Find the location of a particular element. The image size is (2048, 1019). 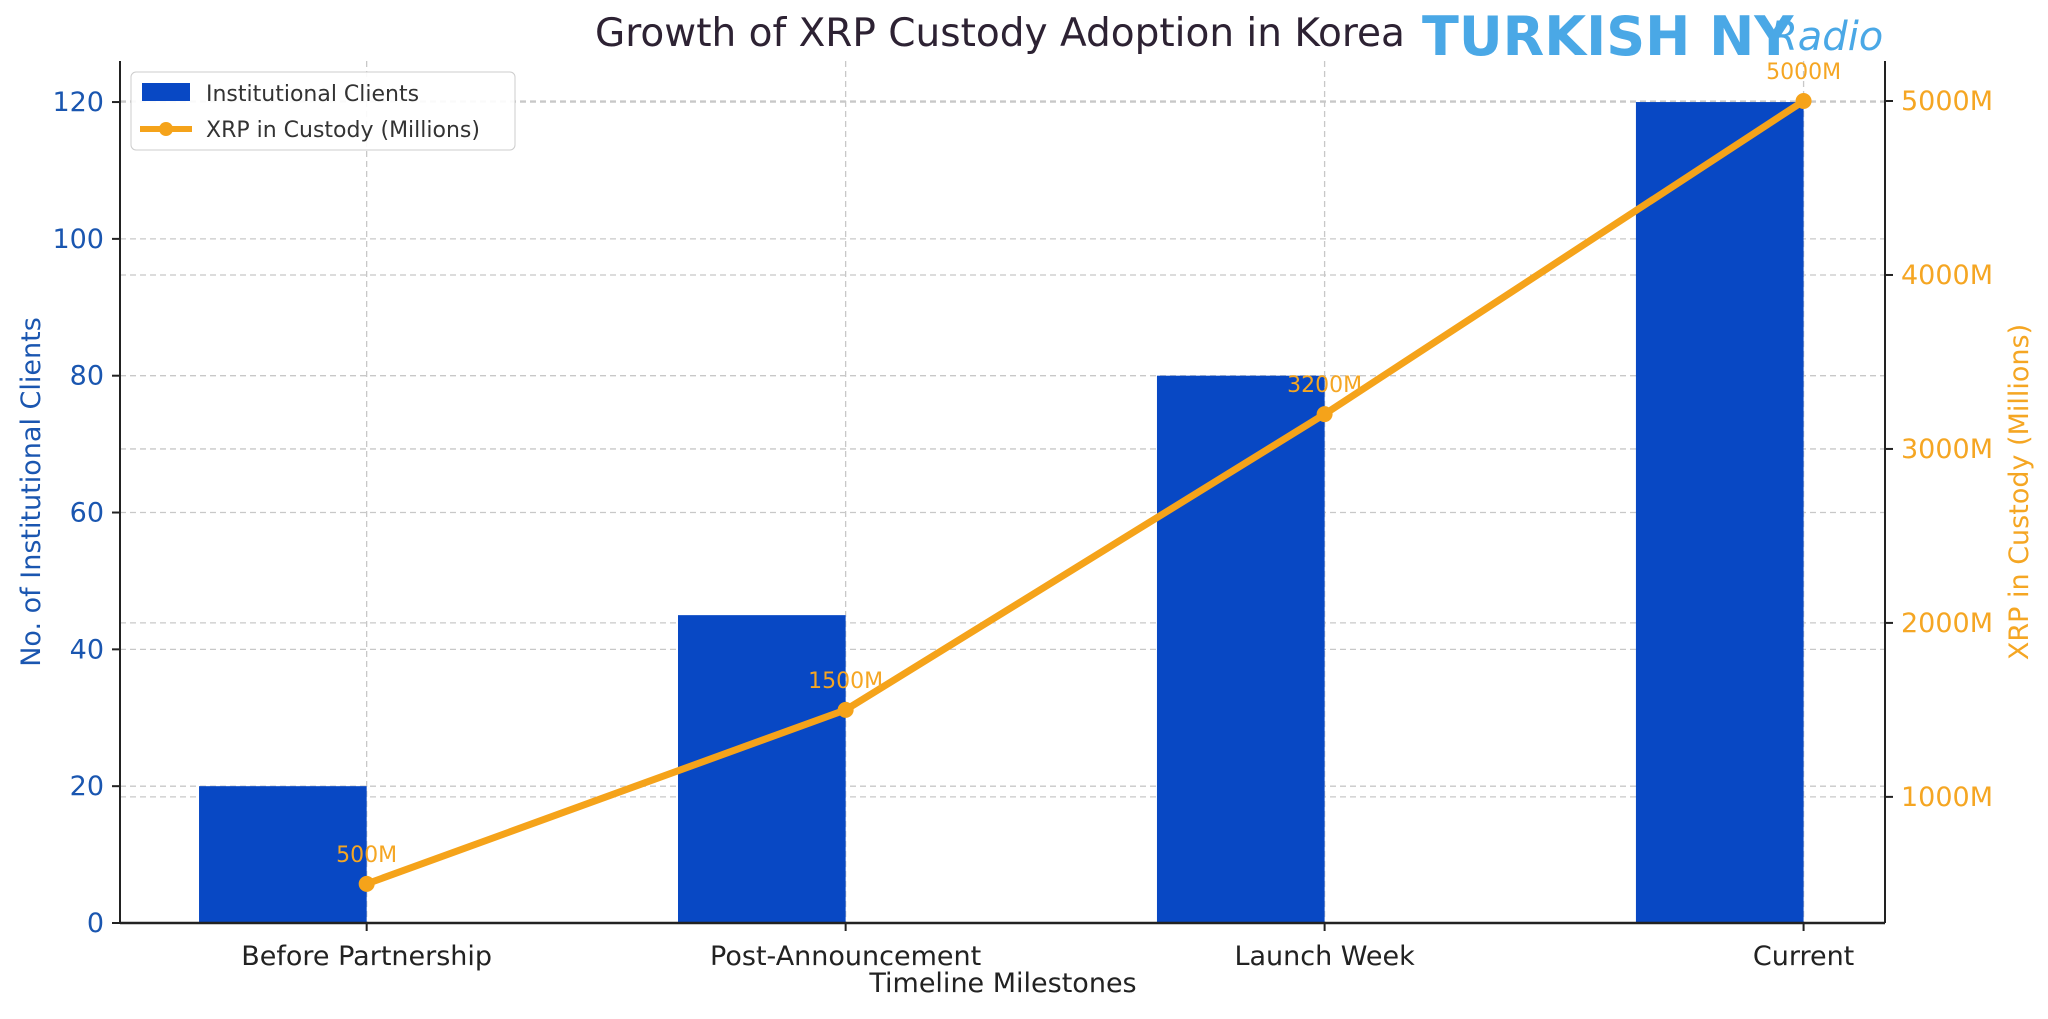

legend-box is located at coordinates (323, 111).